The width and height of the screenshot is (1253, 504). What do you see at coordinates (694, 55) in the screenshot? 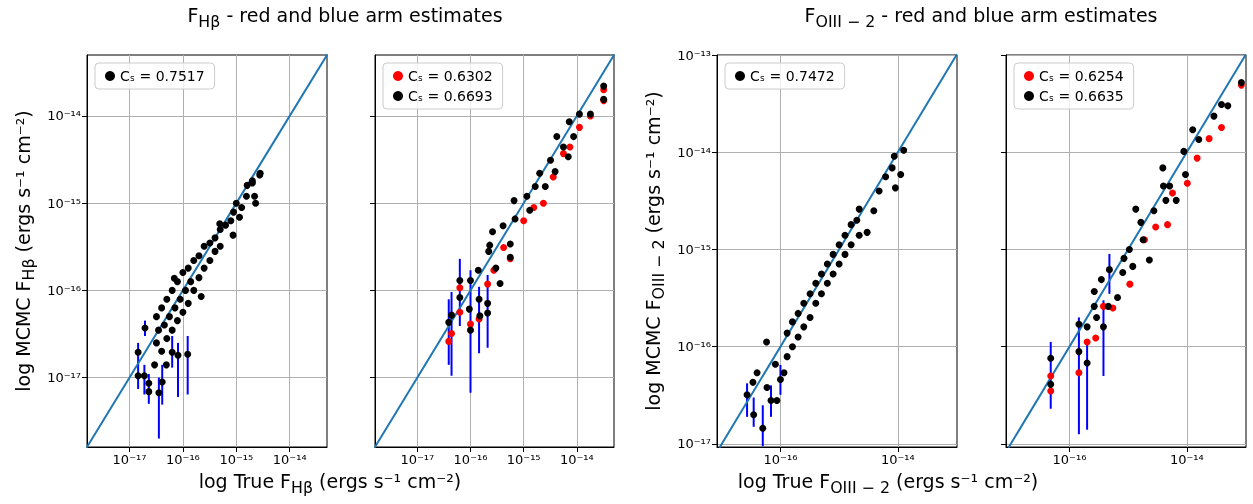
I see `y-tick-label: 10⁻¹³` at bounding box center [694, 55].